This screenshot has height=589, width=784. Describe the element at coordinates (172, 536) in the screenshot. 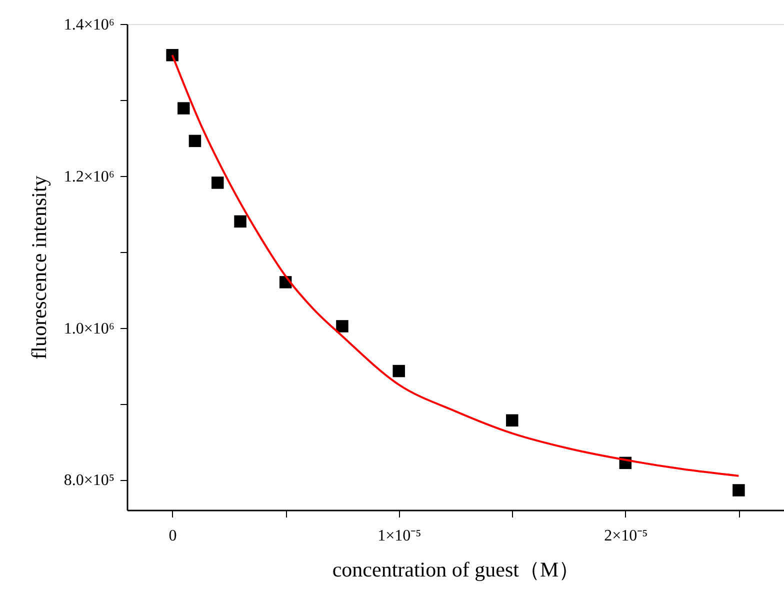

I see `x-tick-label: 0` at that location.